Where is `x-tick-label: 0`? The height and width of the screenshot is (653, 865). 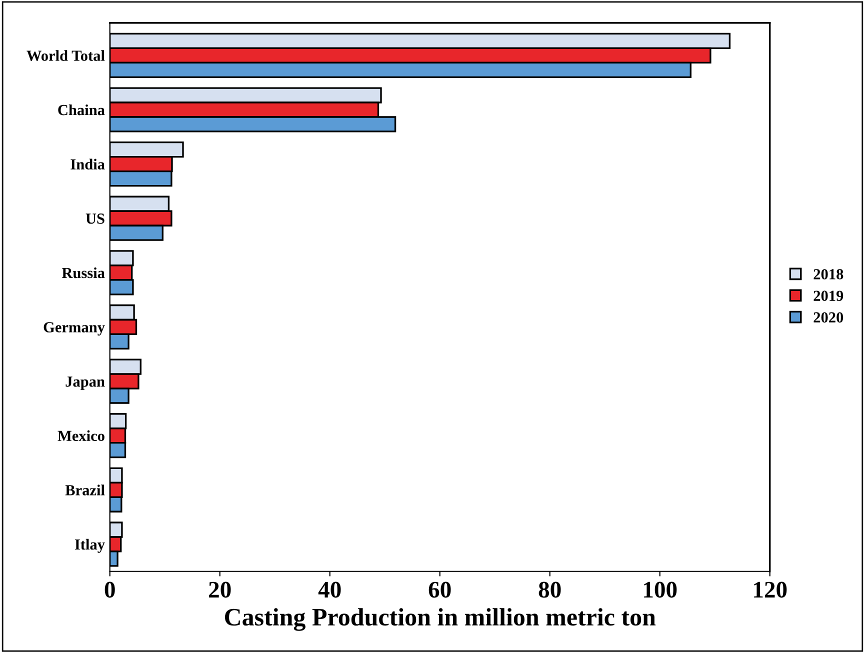
x-tick-label: 0 is located at coordinates (109, 590).